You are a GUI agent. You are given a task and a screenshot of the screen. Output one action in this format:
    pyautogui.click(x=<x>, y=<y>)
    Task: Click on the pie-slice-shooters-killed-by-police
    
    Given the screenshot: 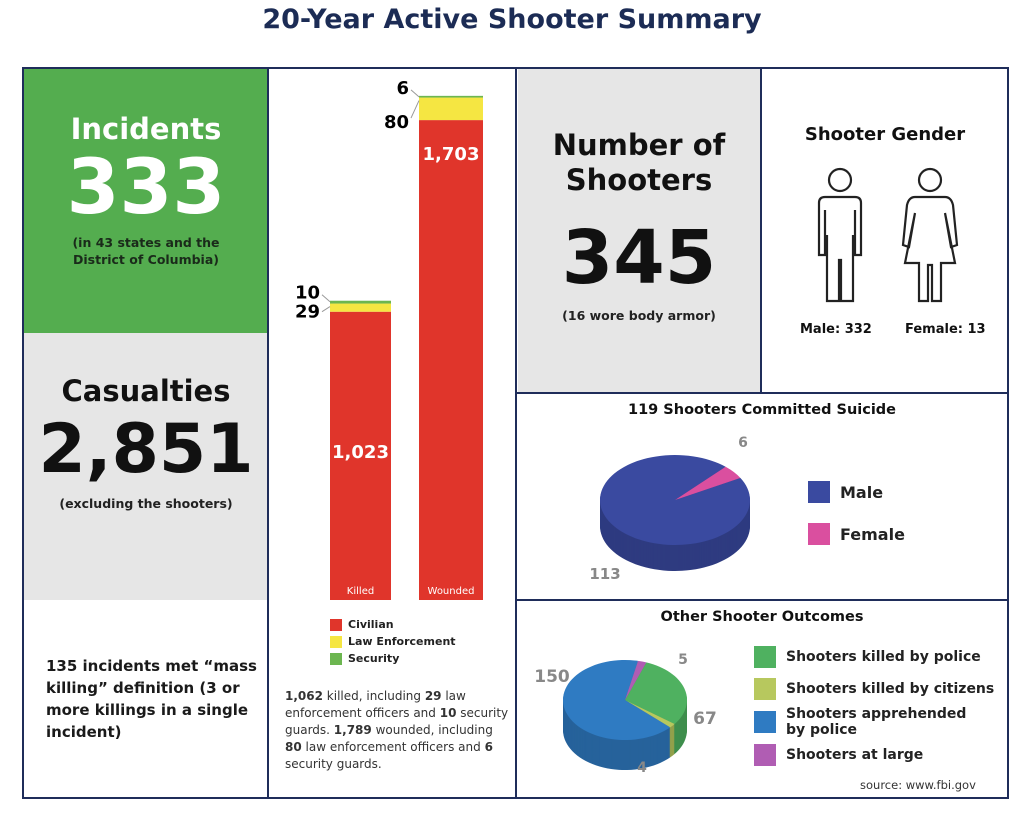 What is the action you would take?
    pyautogui.click(x=656, y=693)
    